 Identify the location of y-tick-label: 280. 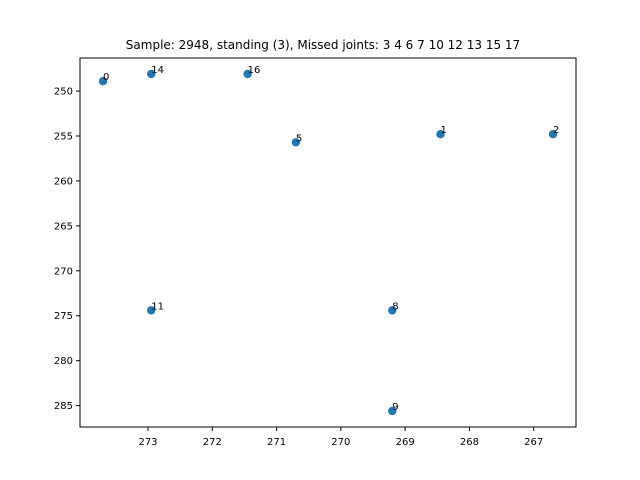
(63, 361).